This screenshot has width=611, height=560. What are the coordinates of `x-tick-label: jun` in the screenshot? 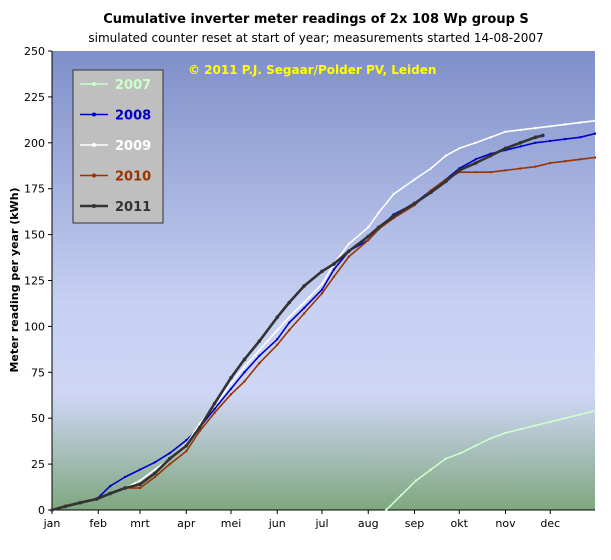 It's located at (277, 523).